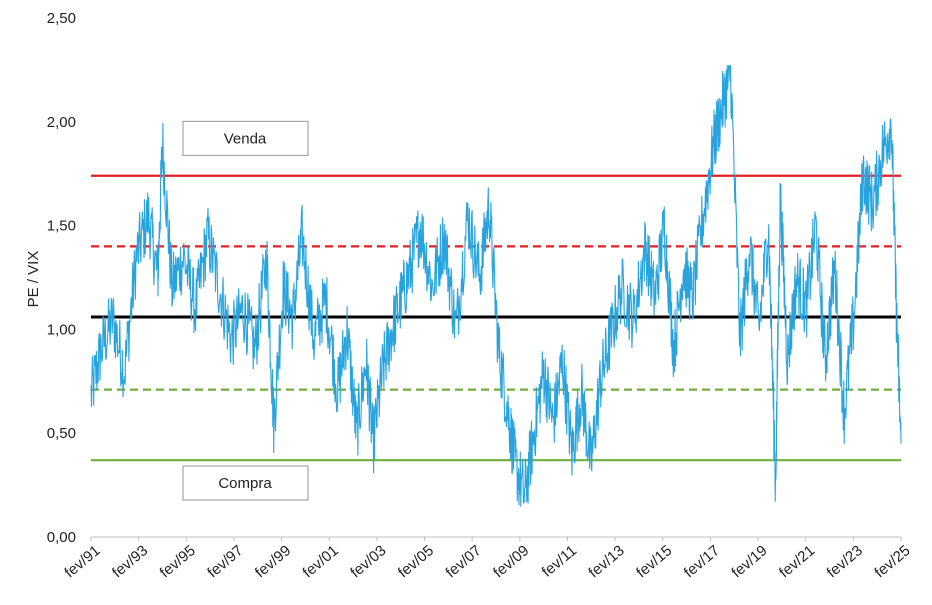  I want to click on annotation-boxes: Venda Compra, so click(245, 310).